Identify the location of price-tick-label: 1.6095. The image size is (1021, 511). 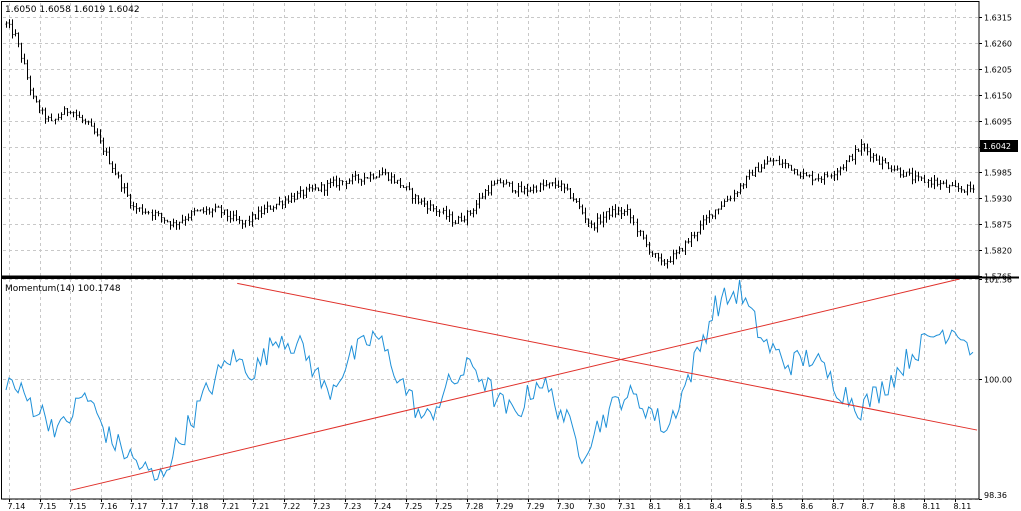
(998, 122).